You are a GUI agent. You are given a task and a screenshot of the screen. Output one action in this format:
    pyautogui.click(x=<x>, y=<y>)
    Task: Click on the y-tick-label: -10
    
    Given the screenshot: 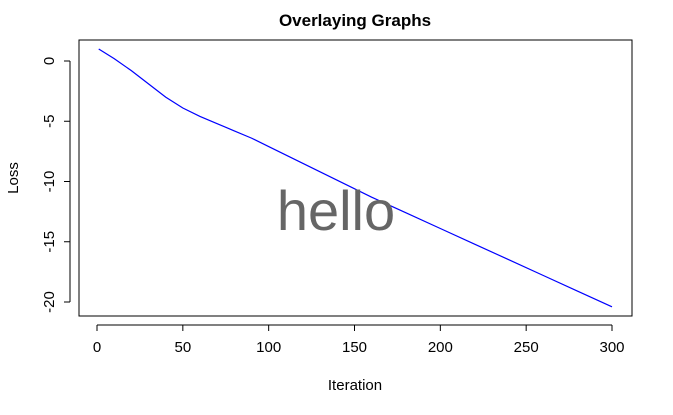 What is the action you would take?
    pyautogui.click(x=49, y=182)
    